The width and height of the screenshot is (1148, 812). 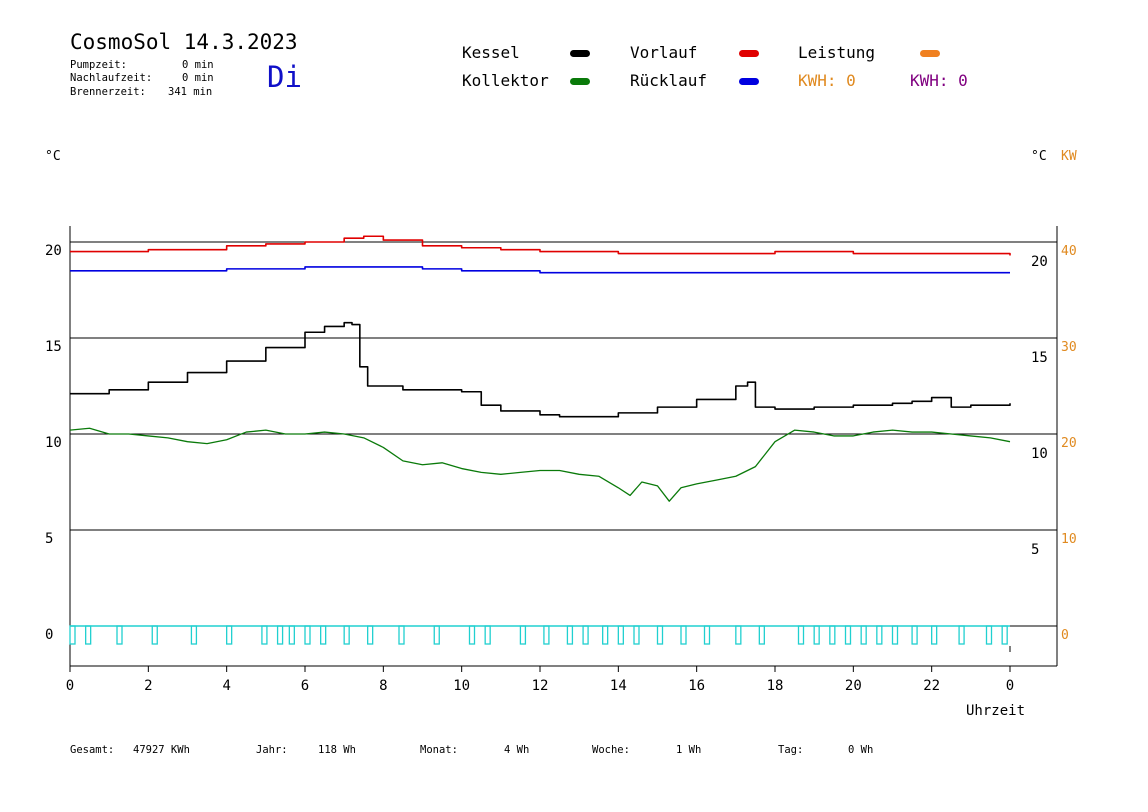 What do you see at coordinates (49, 635) in the screenshot?
I see `y-left-tick-label: 0` at bounding box center [49, 635].